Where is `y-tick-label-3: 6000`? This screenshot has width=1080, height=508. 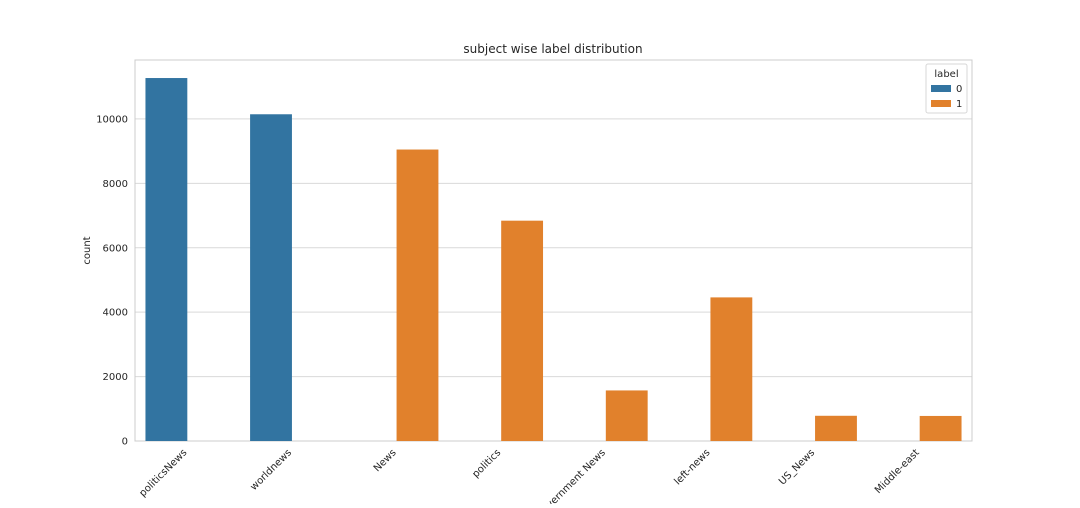 y-tick-label-3: 6000 is located at coordinates (115, 248).